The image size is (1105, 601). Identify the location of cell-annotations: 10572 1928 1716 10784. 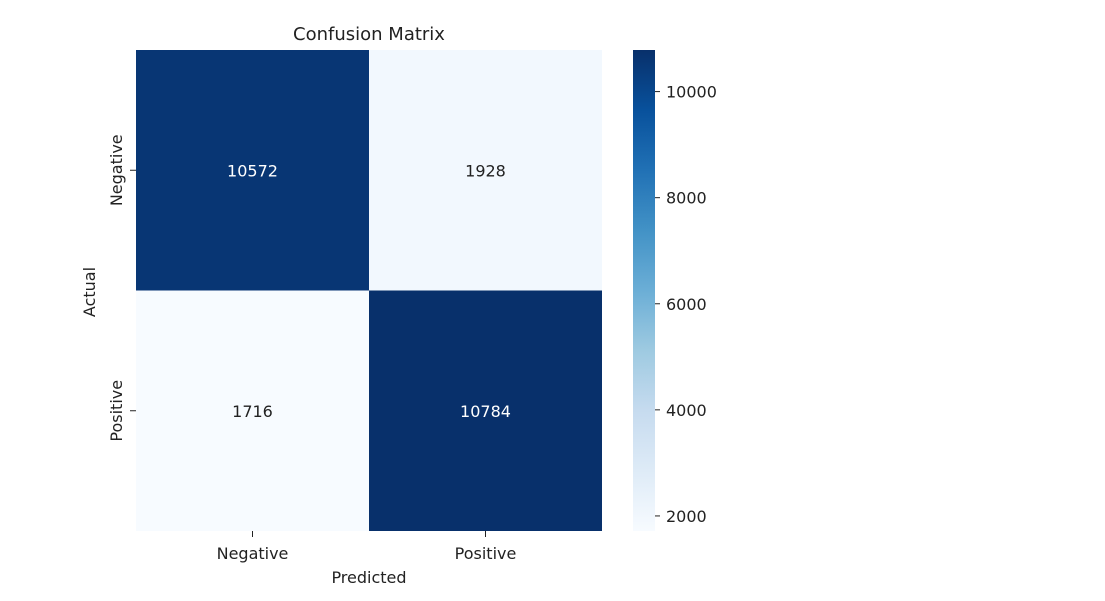
(369, 291).